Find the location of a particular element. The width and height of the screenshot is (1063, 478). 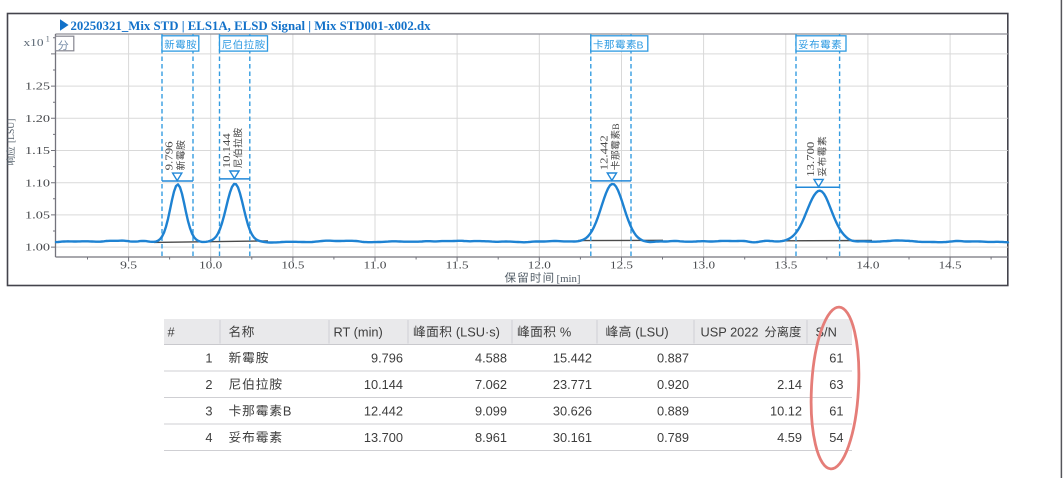

svg-text: 10.0 is located at coordinates (210, 265).